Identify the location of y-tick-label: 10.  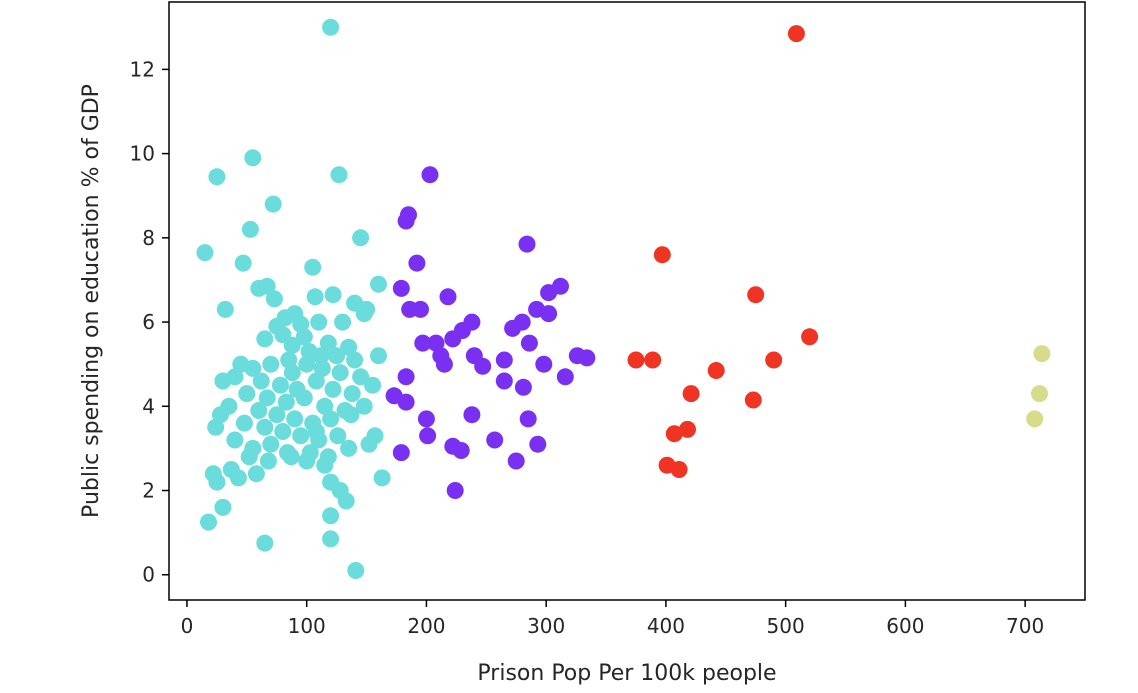
(142, 154).